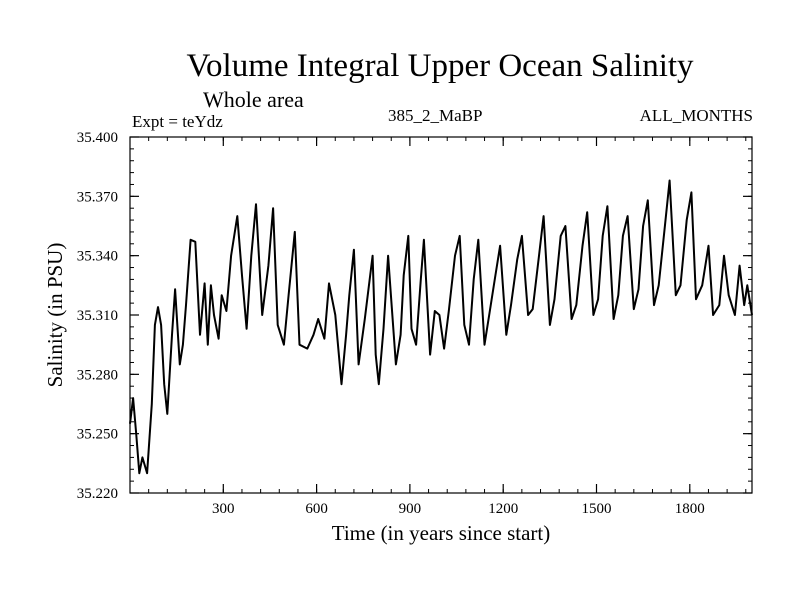  Describe the element at coordinates (223, 509) in the screenshot. I see `x-tick-label: 300` at that location.